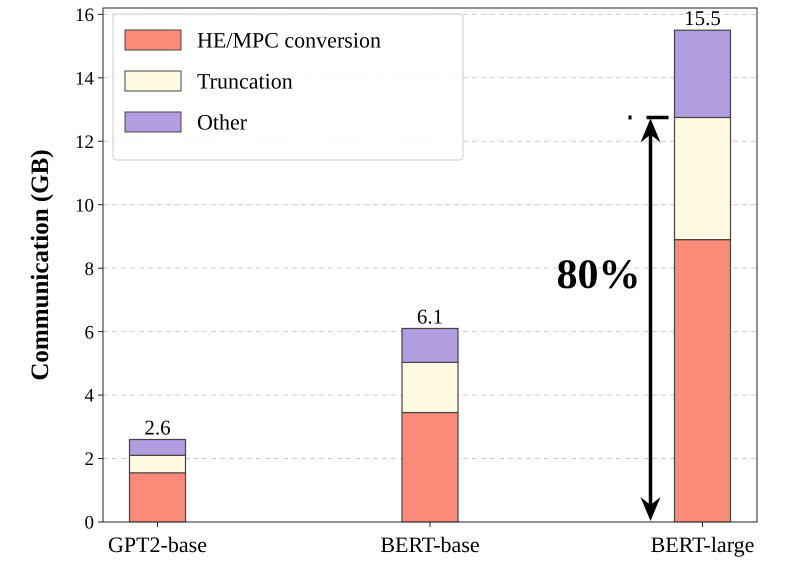 The height and width of the screenshot is (564, 790). Describe the element at coordinates (84, 205) in the screenshot. I see `y-tick-label: 10` at that location.